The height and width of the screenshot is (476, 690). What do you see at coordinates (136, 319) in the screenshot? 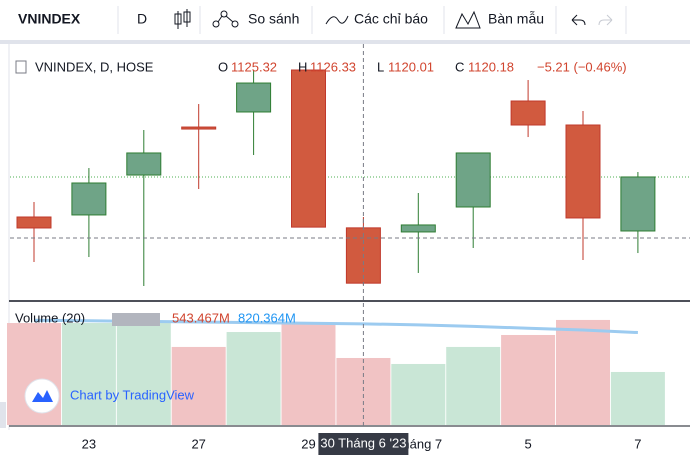
I see `volume-controls` at bounding box center [136, 319].